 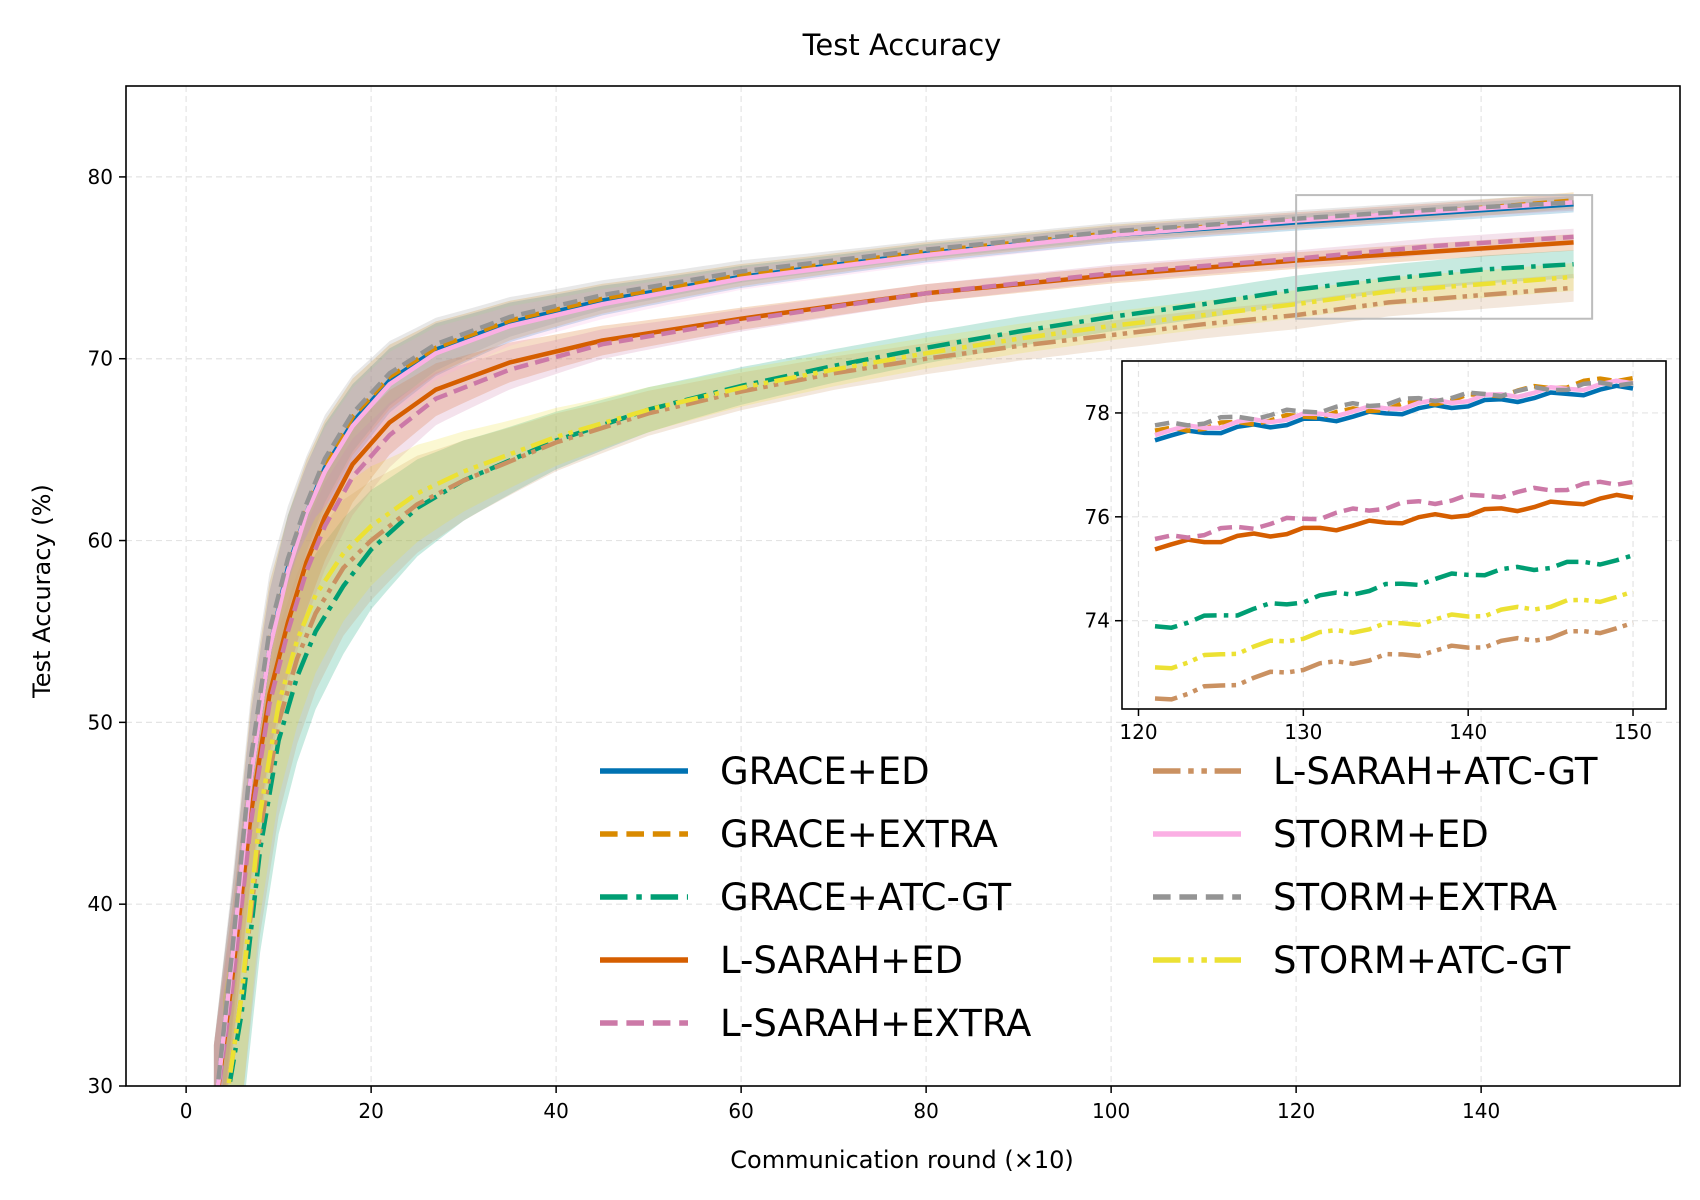 What do you see at coordinates (100, 904) in the screenshot?
I see `y-tick-label: 40` at bounding box center [100, 904].